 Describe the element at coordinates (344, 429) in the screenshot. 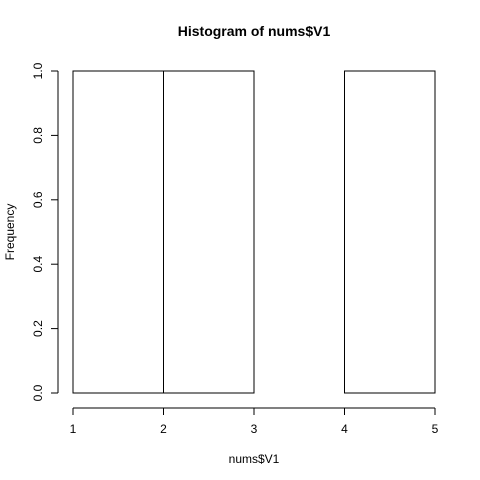

I see `x-tick-label: 4` at that location.